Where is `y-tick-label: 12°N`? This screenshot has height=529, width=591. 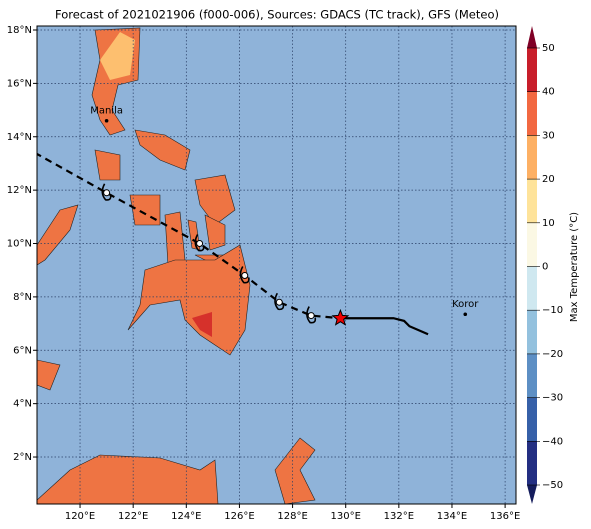 y-tick-label: 12°N is located at coordinates (19, 190).